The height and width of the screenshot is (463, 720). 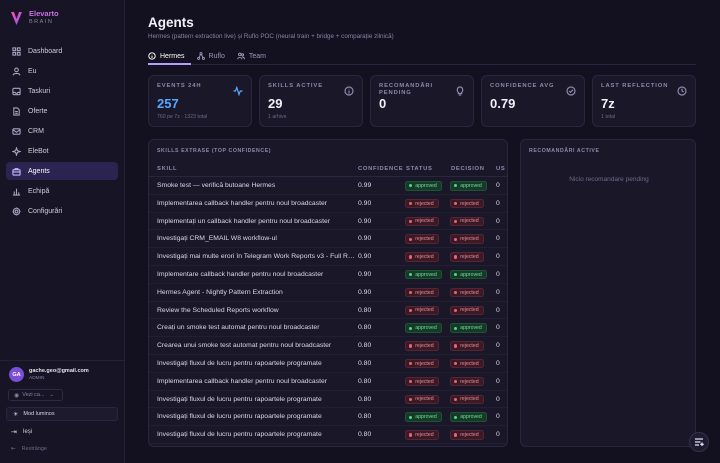 What do you see at coordinates (62, 111) in the screenshot?
I see `sidebar-item-oferte: Oferte` at bounding box center [62, 111].